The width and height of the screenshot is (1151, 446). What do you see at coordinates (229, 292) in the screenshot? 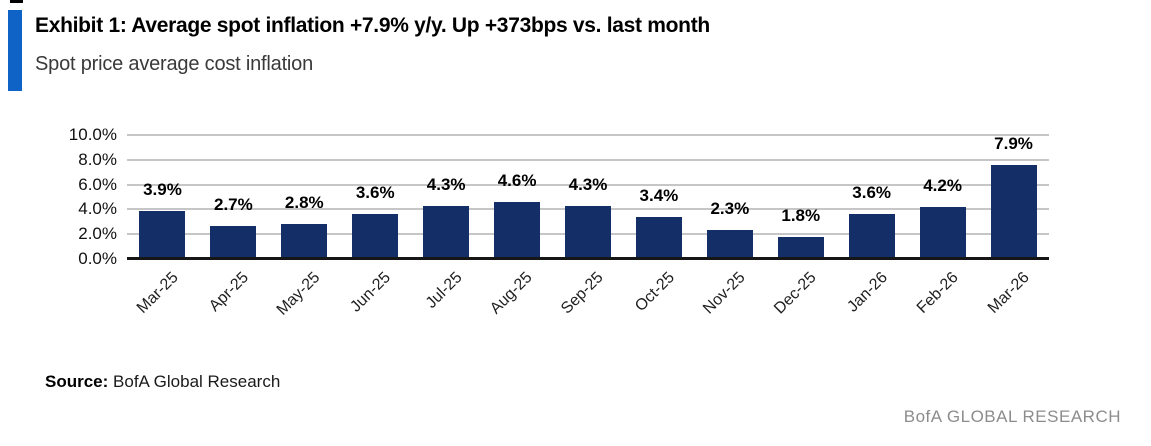
I see `x-tick-label: Apr-25` at bounding box center [229, 292].